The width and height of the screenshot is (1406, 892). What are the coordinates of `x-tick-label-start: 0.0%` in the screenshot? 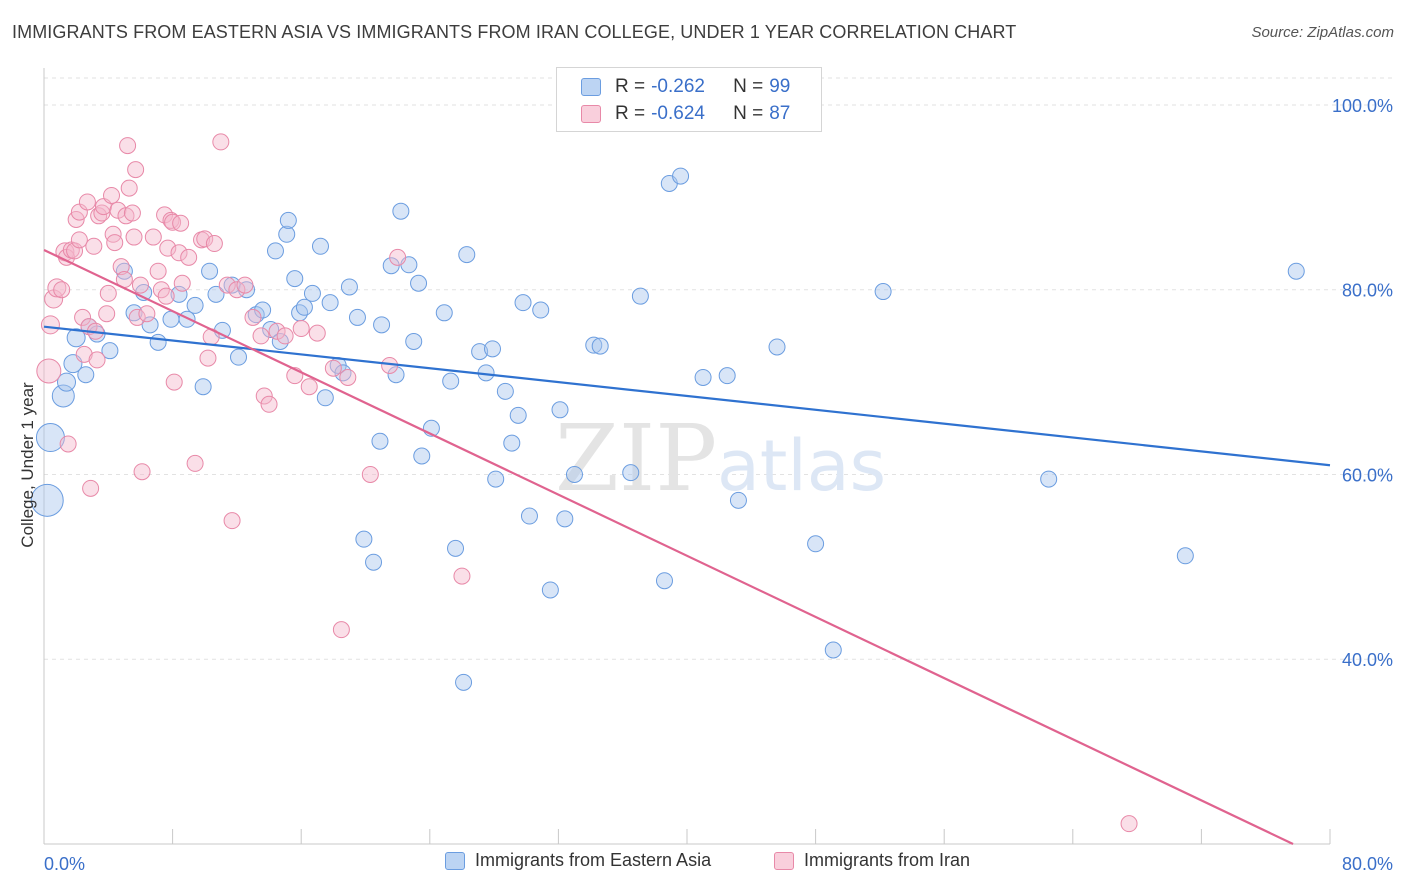 It's located at (64, 864).